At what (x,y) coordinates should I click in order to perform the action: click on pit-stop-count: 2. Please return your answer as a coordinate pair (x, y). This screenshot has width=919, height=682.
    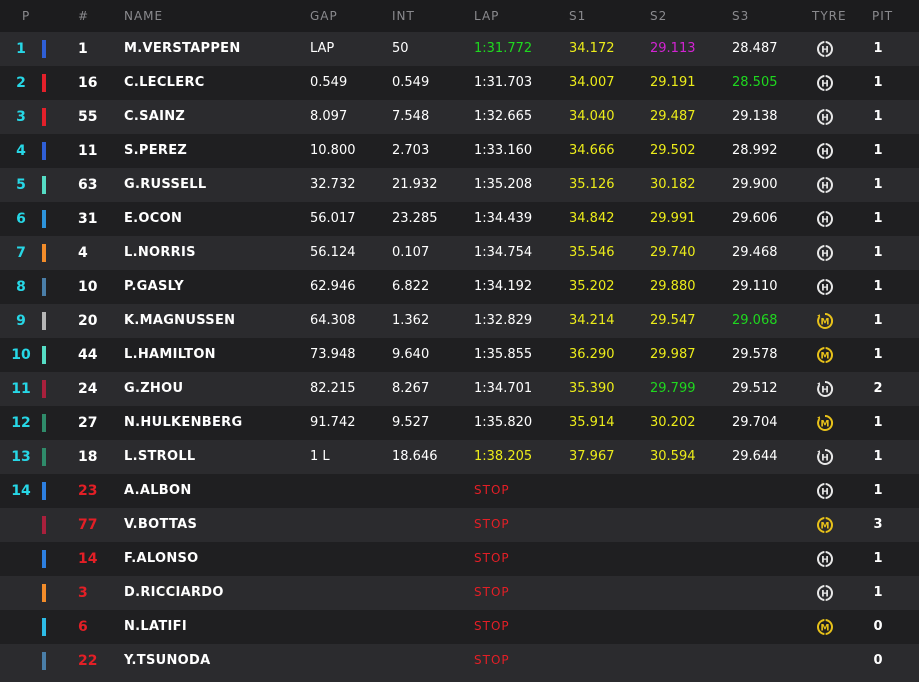
    Looking at the image, I should click on (878, 388).